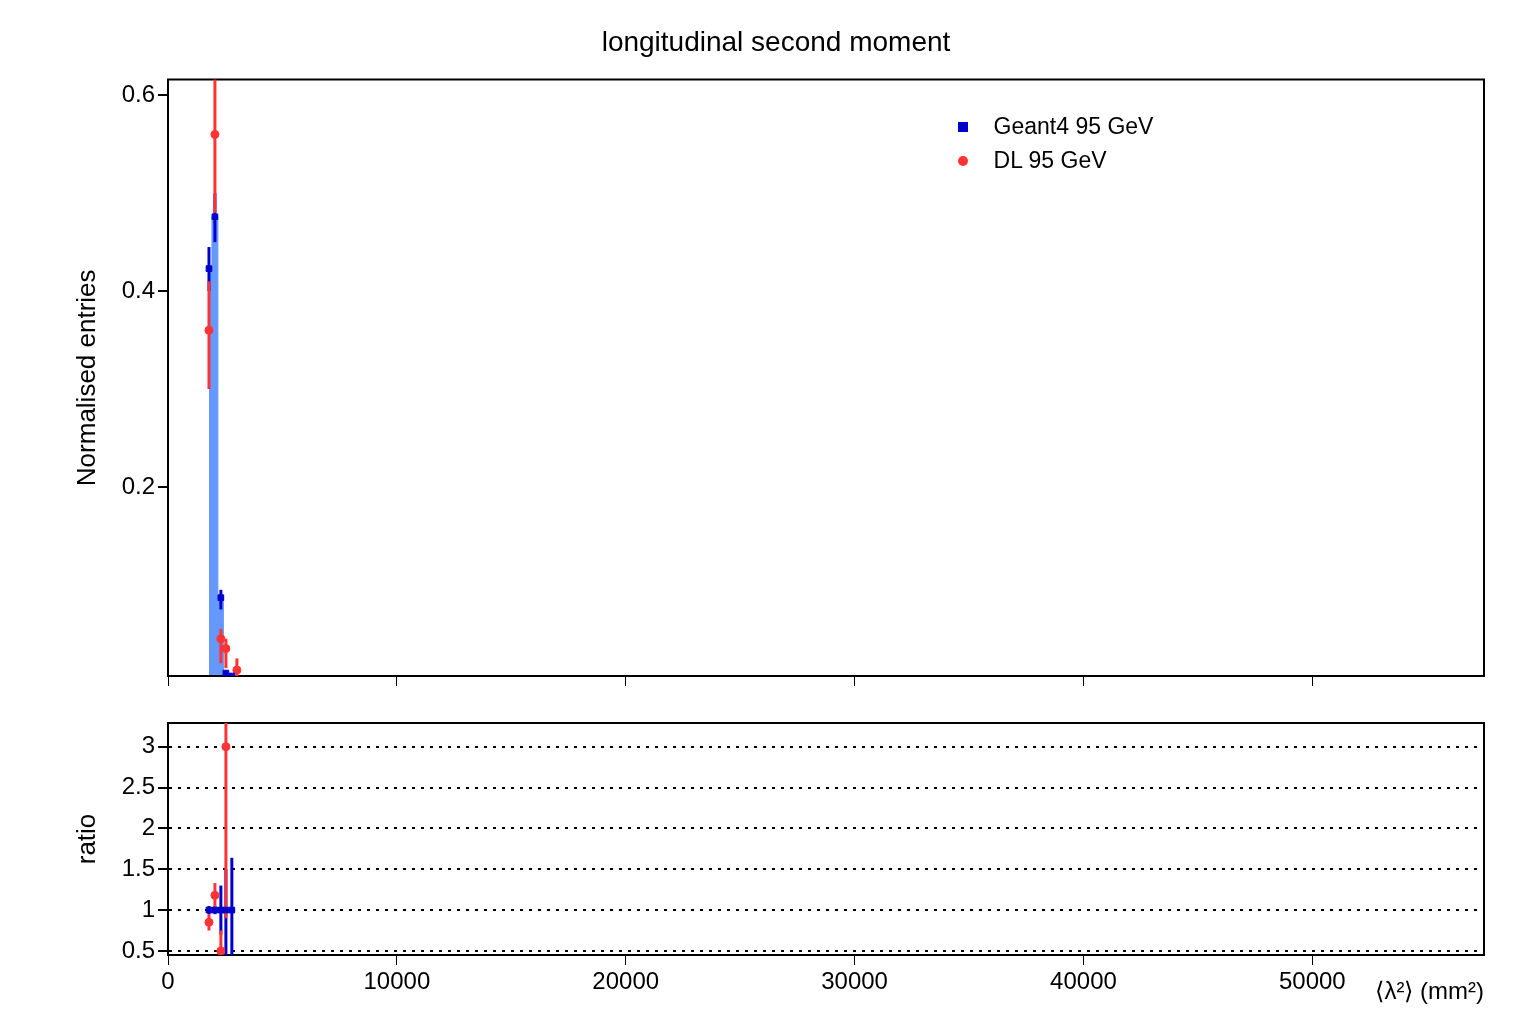 This screenshot has height=1021, width=1537. What do you see at coordinates (626, 981) in the screenshot?
I see `x-tick-label: 20000` at bounding box center [626, 981].